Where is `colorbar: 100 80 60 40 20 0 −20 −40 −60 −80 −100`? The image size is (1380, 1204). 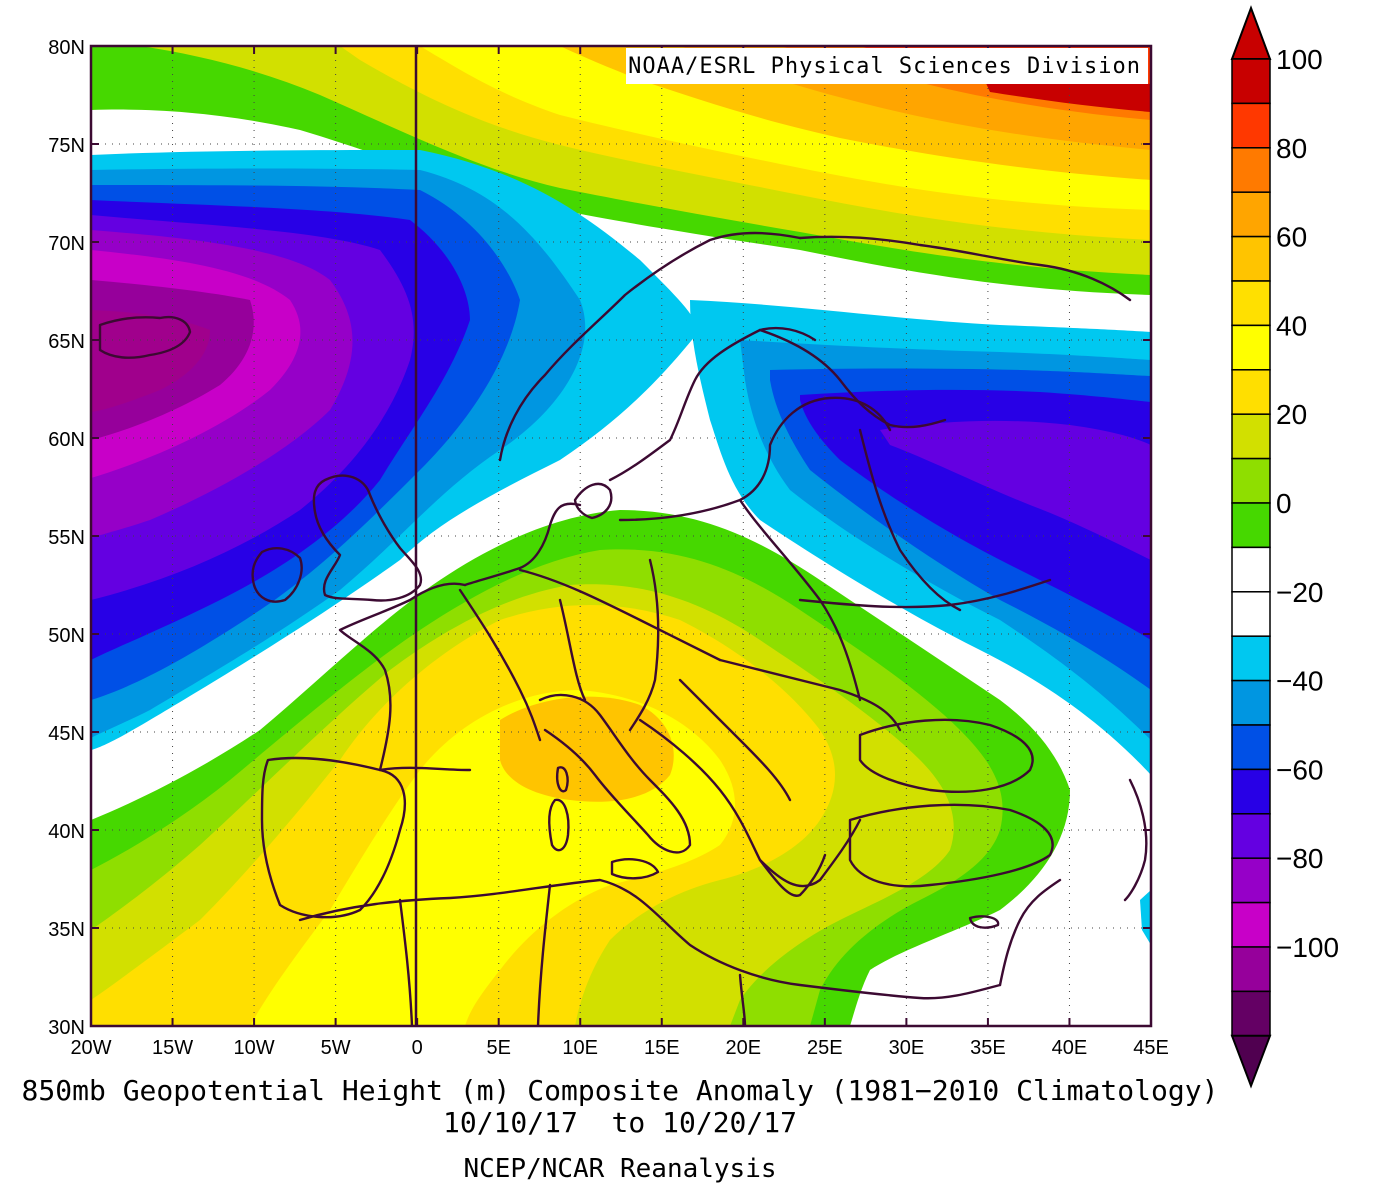
colorbar: 100 80 60 40 20 0 −20 −40 −60 −80 −100 is located at coordinates (1284, 547).